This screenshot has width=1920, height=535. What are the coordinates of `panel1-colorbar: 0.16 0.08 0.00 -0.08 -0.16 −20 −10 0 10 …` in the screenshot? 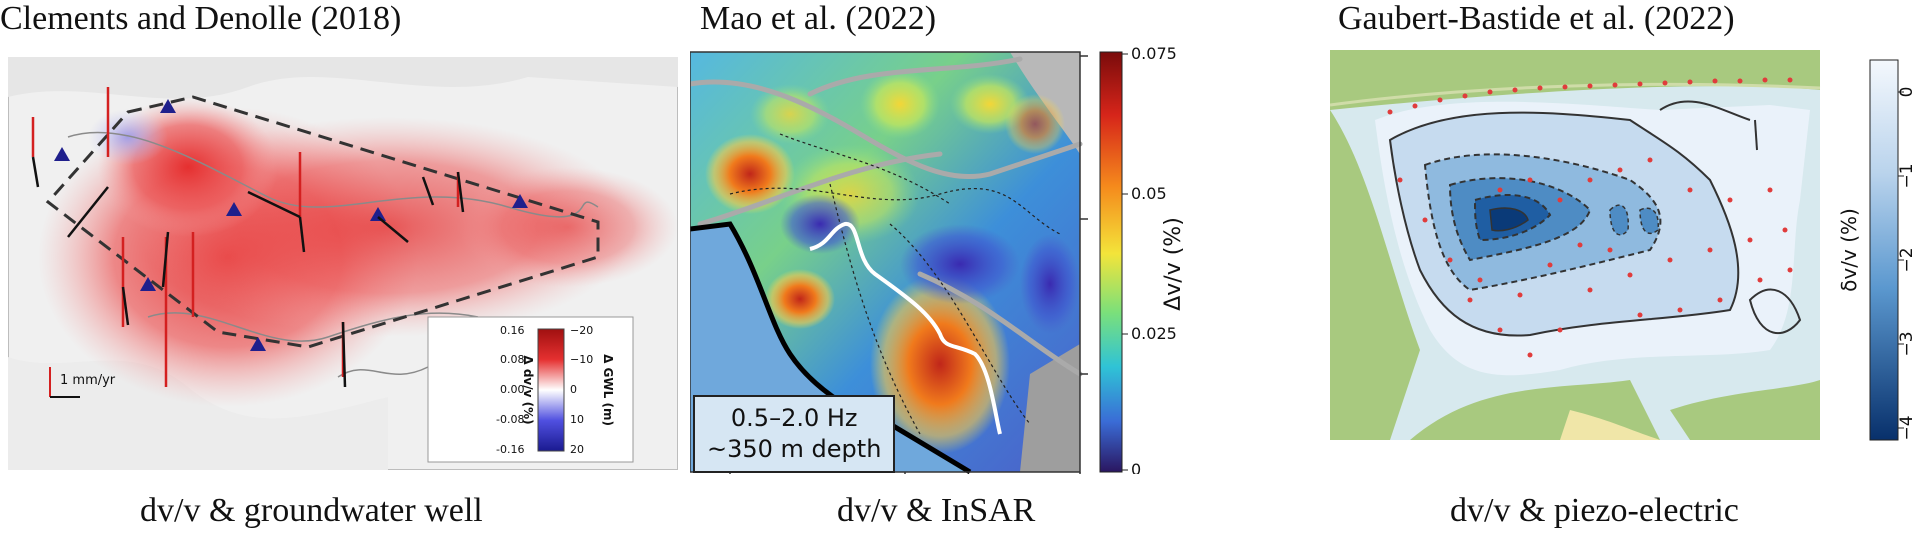 It's located at (530, 389).